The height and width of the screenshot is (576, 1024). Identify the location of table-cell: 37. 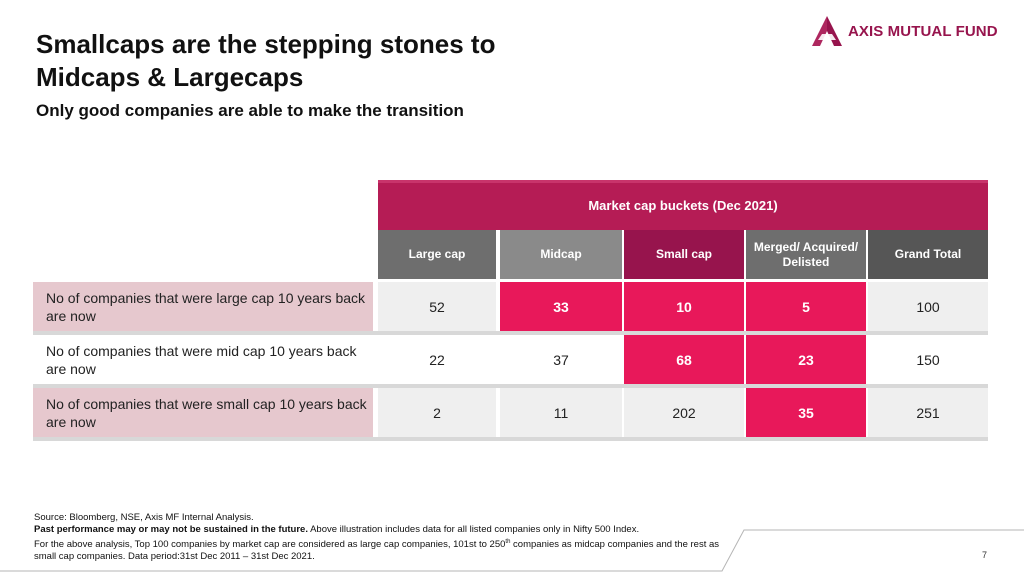
(561, 359).